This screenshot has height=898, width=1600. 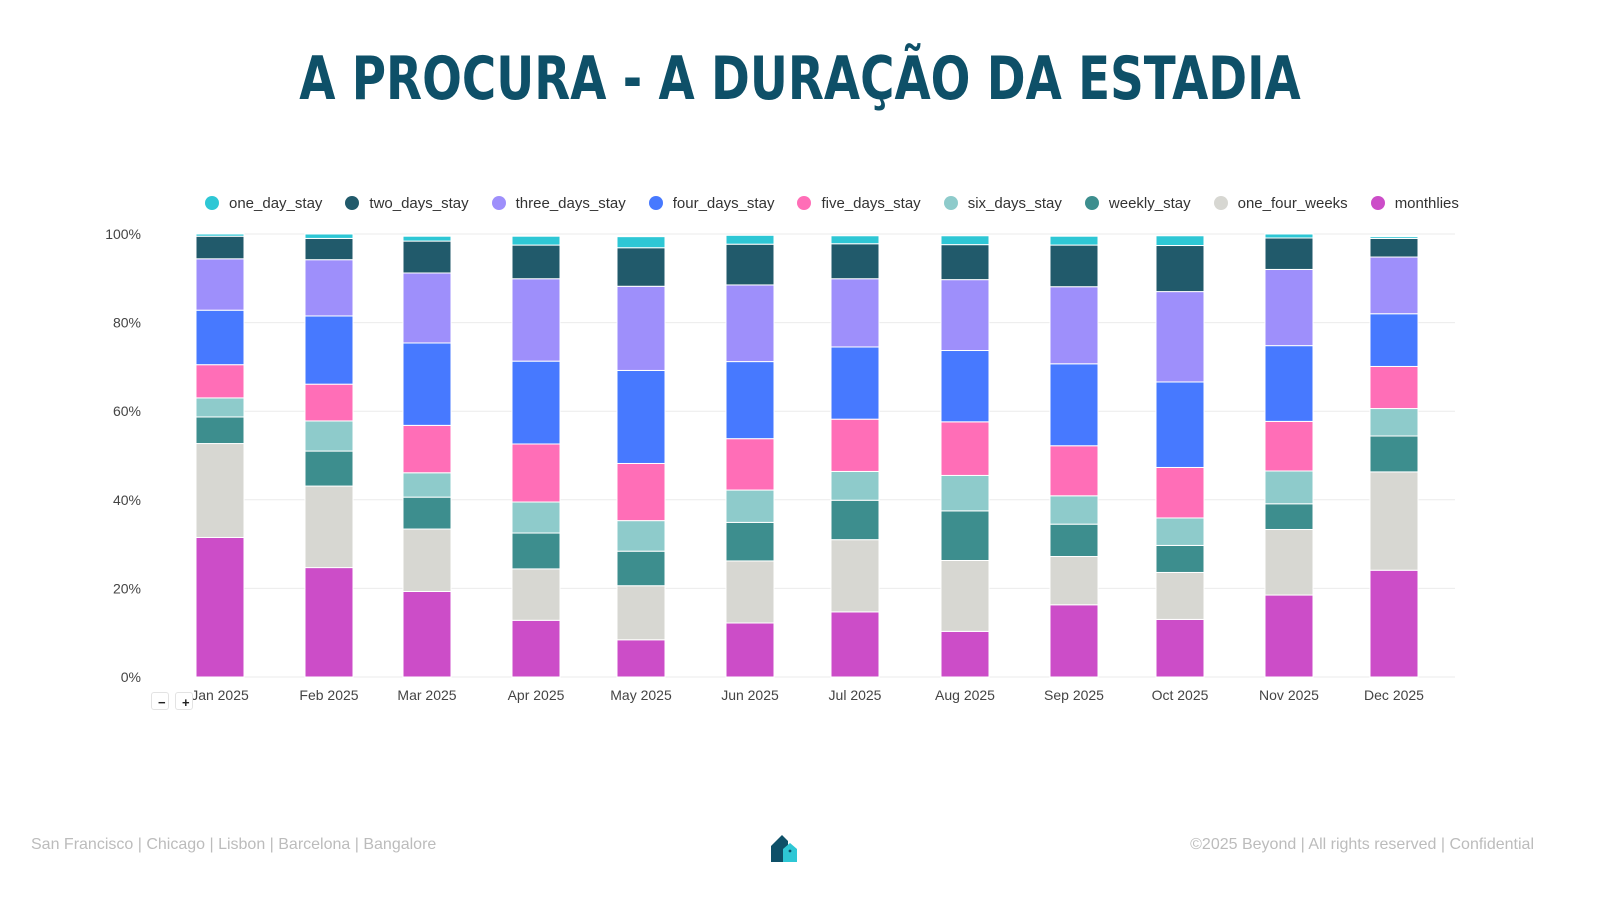 I want to click on legend-item: four_days_stay, so click(x=711, y=203).